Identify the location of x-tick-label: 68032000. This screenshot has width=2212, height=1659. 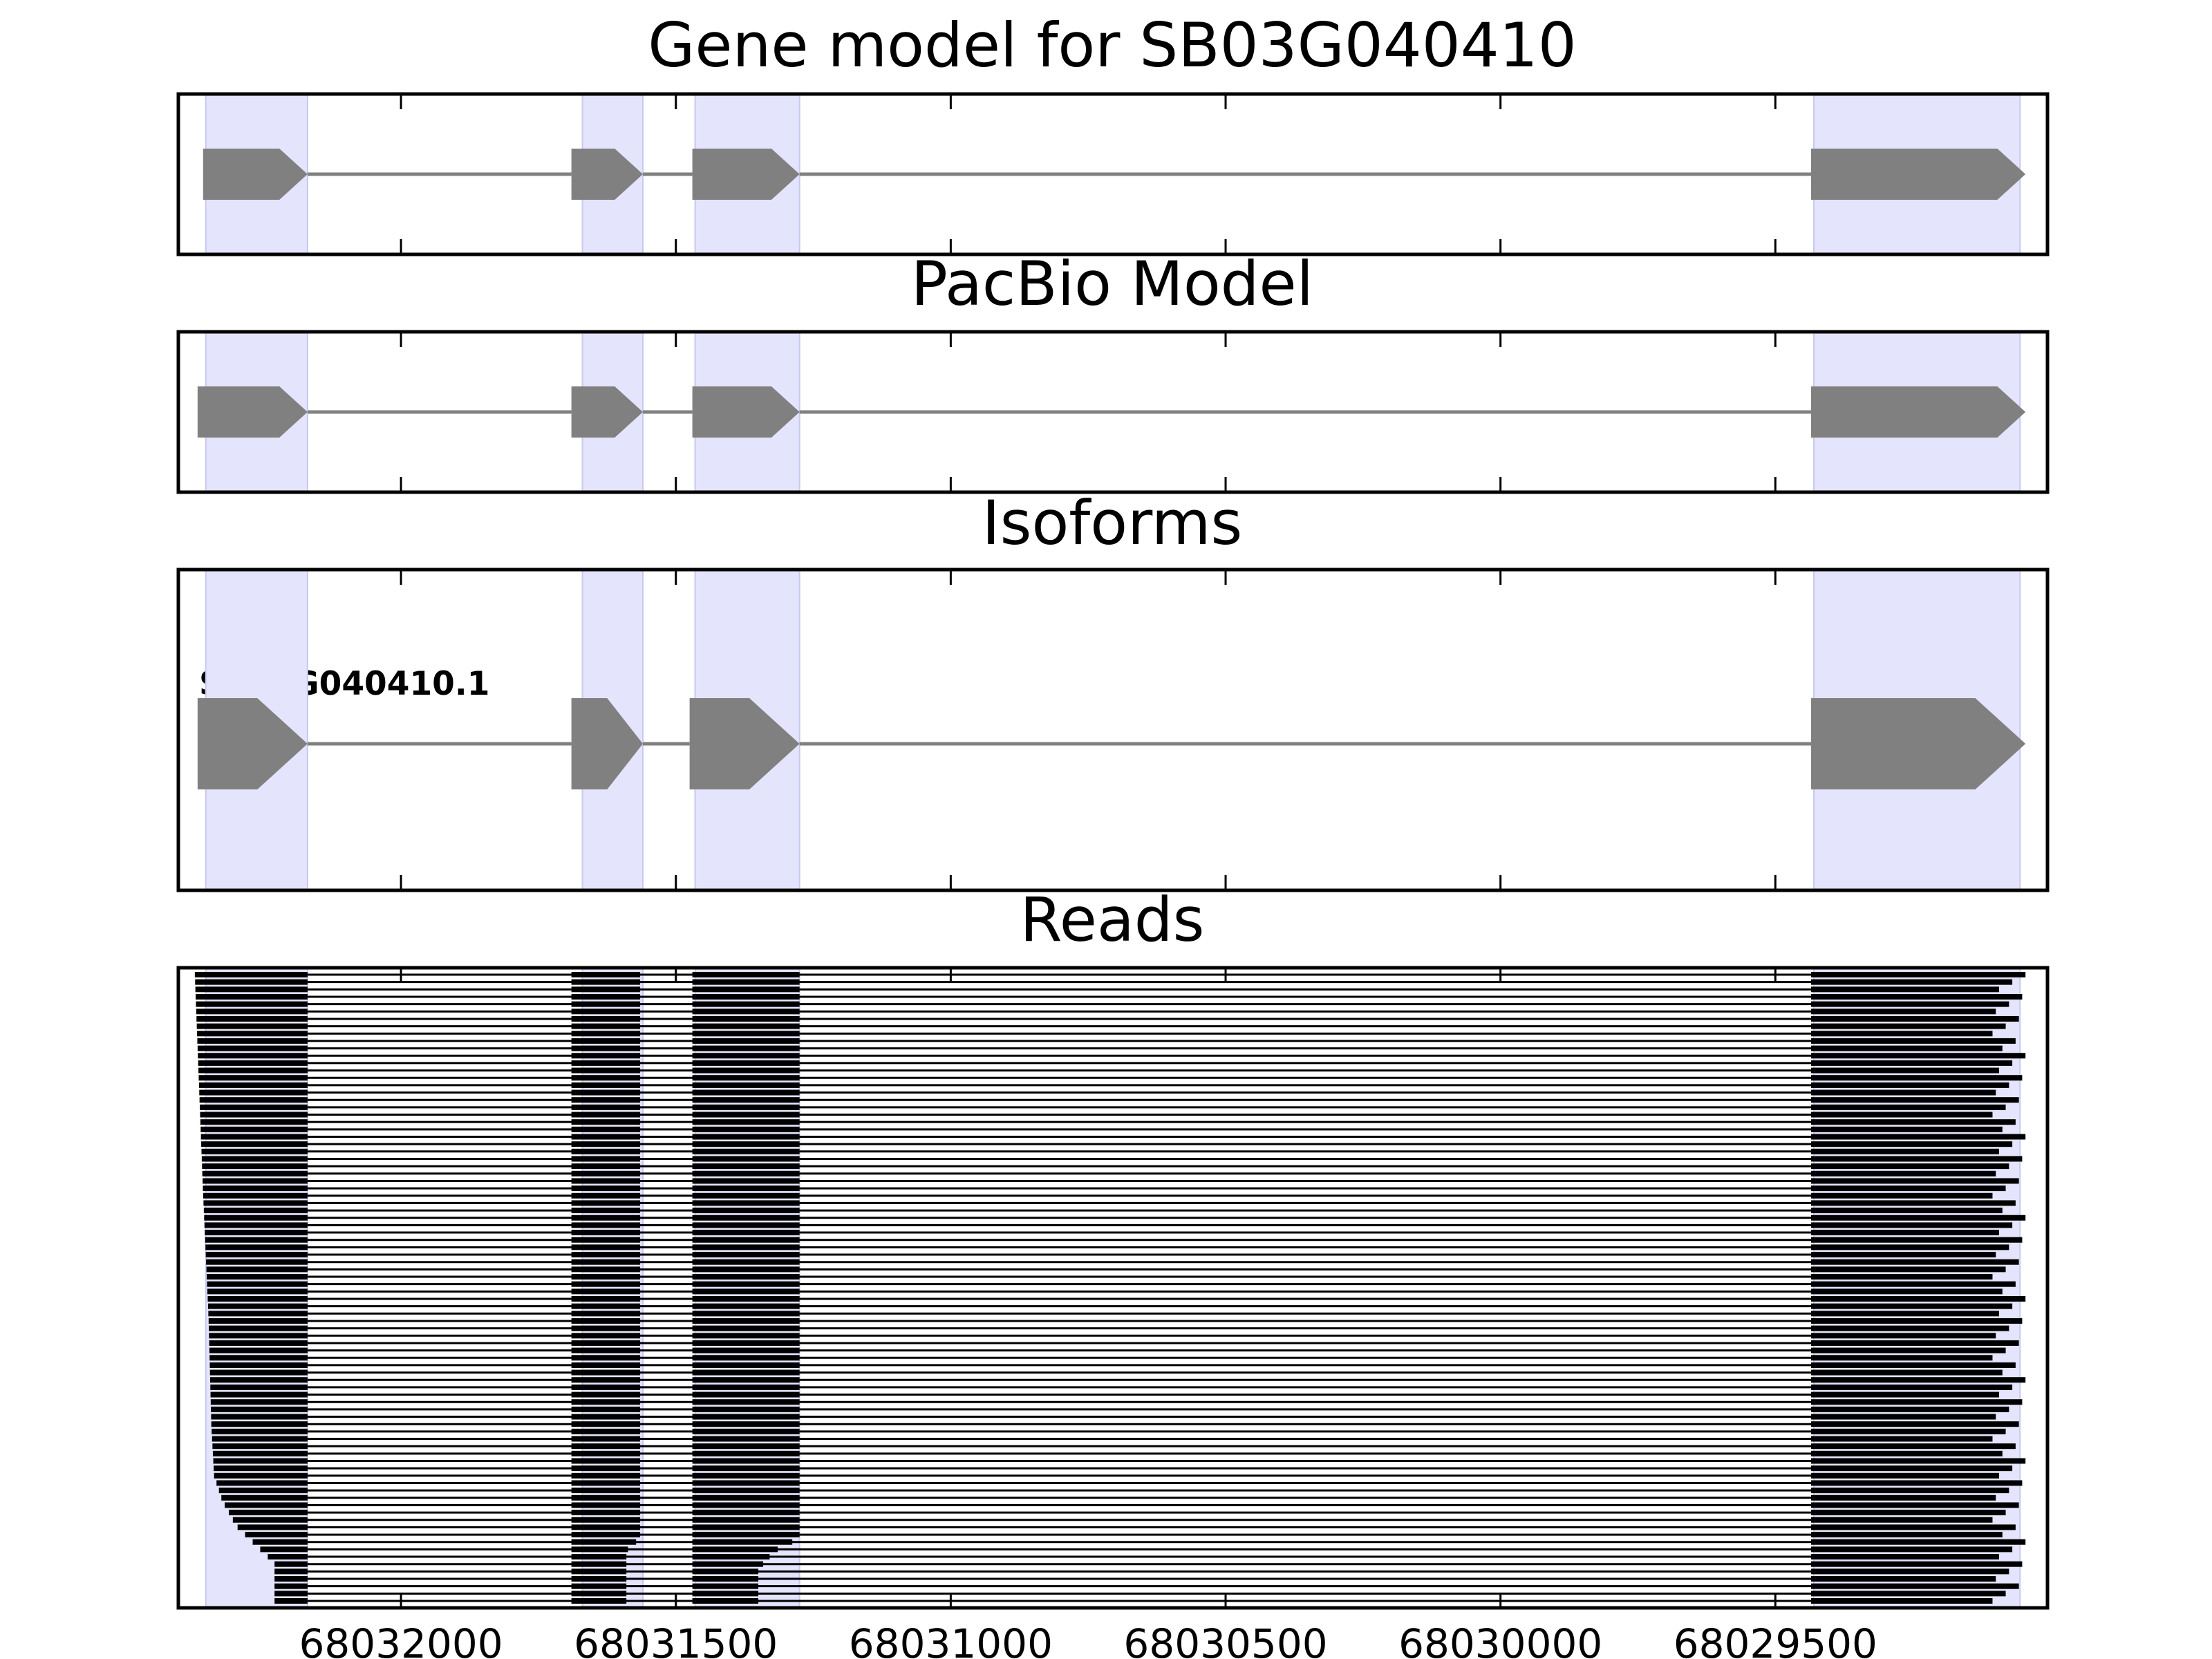
(401, 1639).